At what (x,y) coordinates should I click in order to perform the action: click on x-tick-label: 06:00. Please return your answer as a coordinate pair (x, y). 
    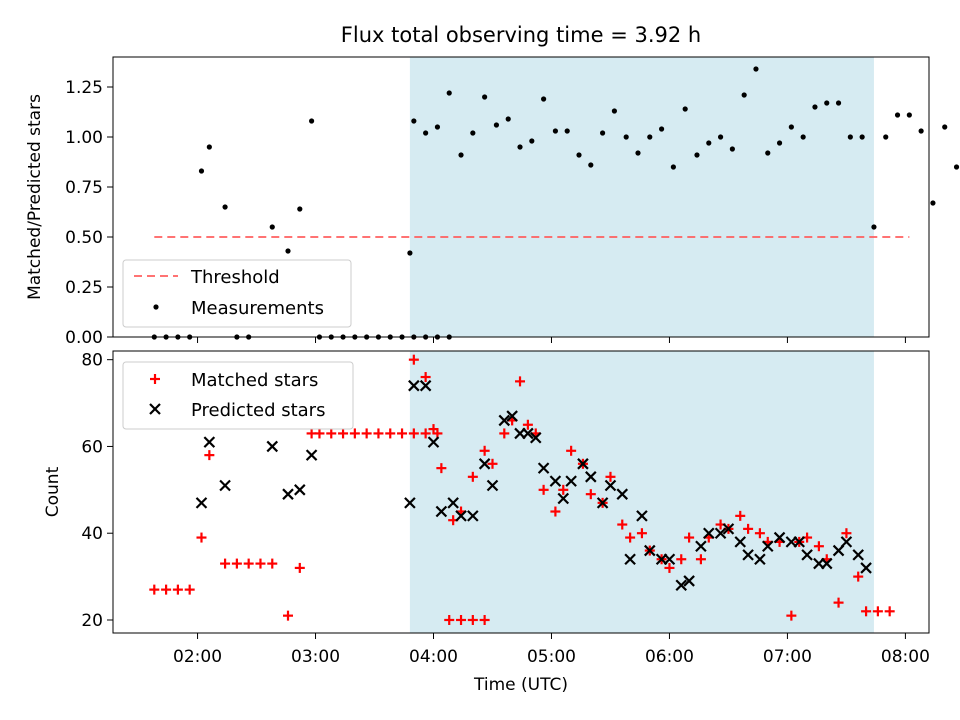
    Looking at the image, I should click on (669, 657).